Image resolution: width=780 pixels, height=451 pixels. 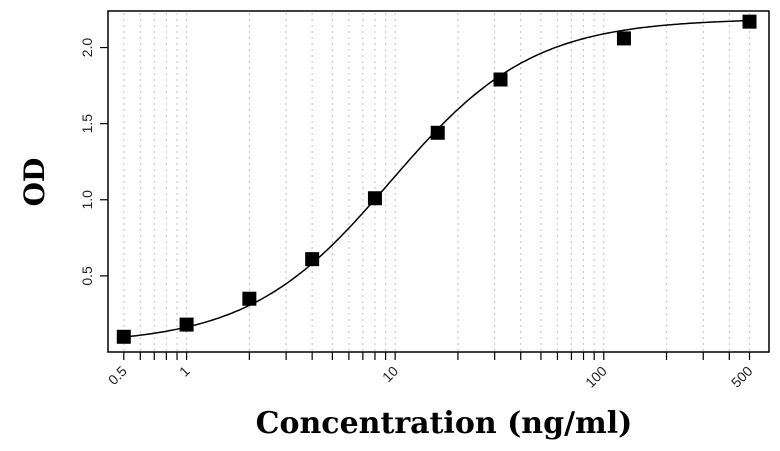 What do you see at coordinates (390, 374) in the screenshot?
I see `x-tick-label: 10` at bounding box center [390, 374].